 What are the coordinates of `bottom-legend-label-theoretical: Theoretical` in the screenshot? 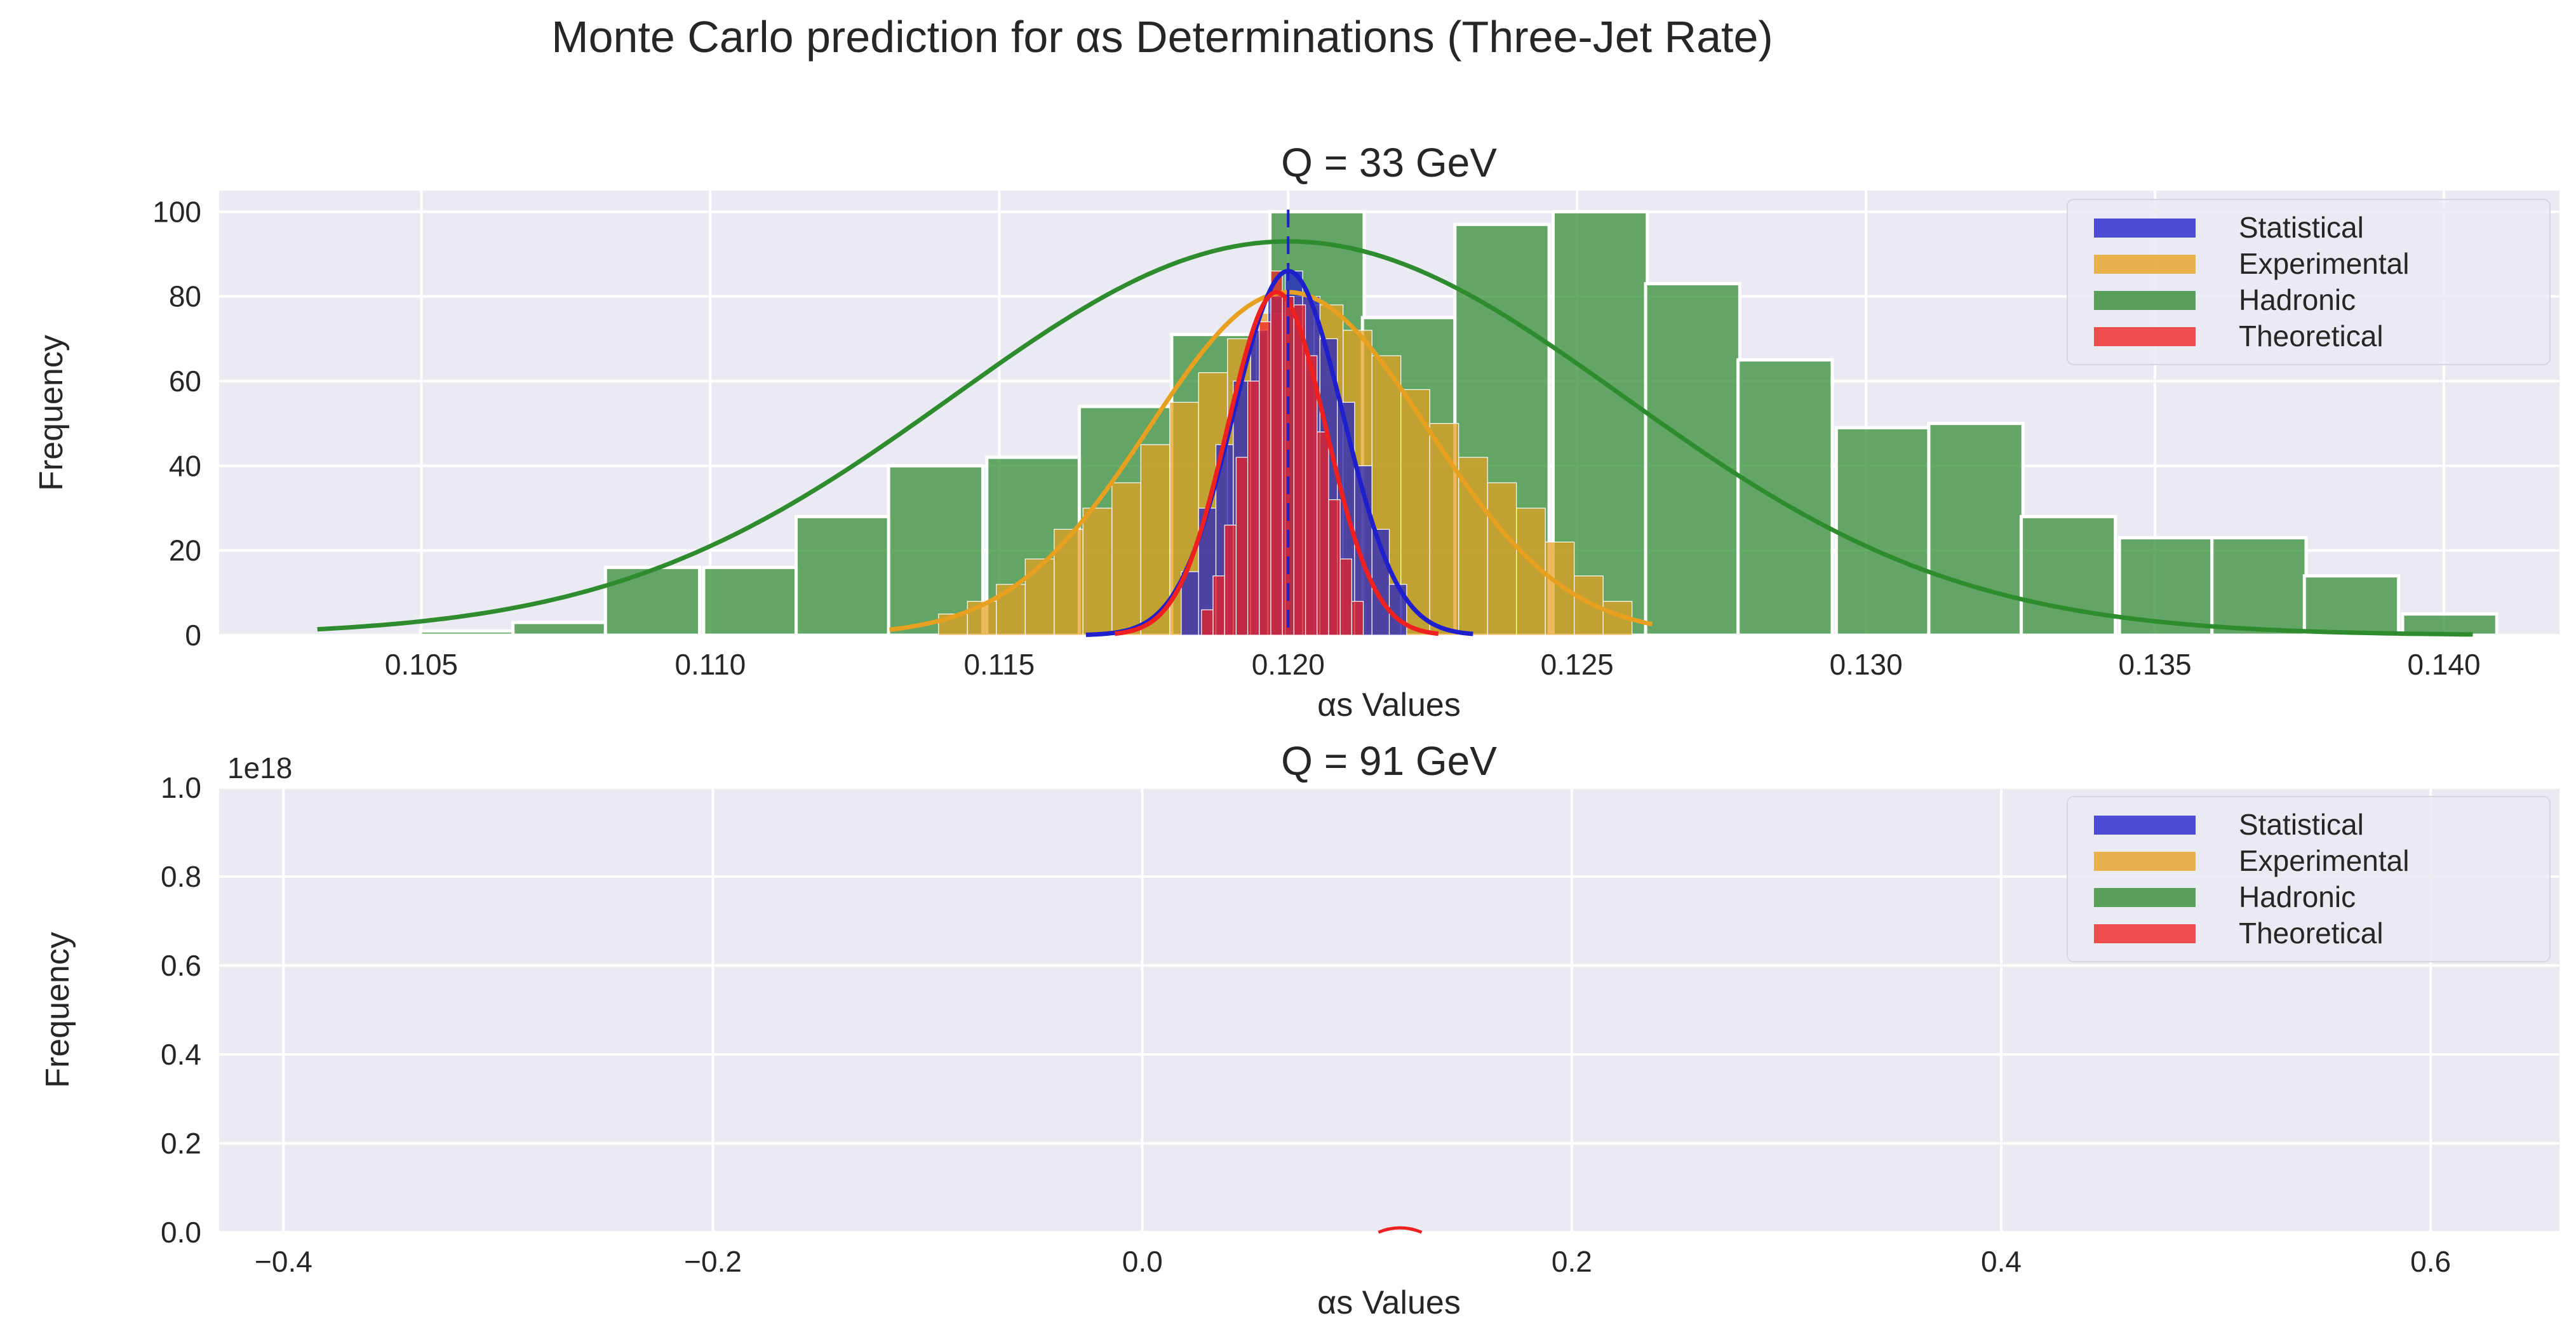 It's located at (2311, 933).